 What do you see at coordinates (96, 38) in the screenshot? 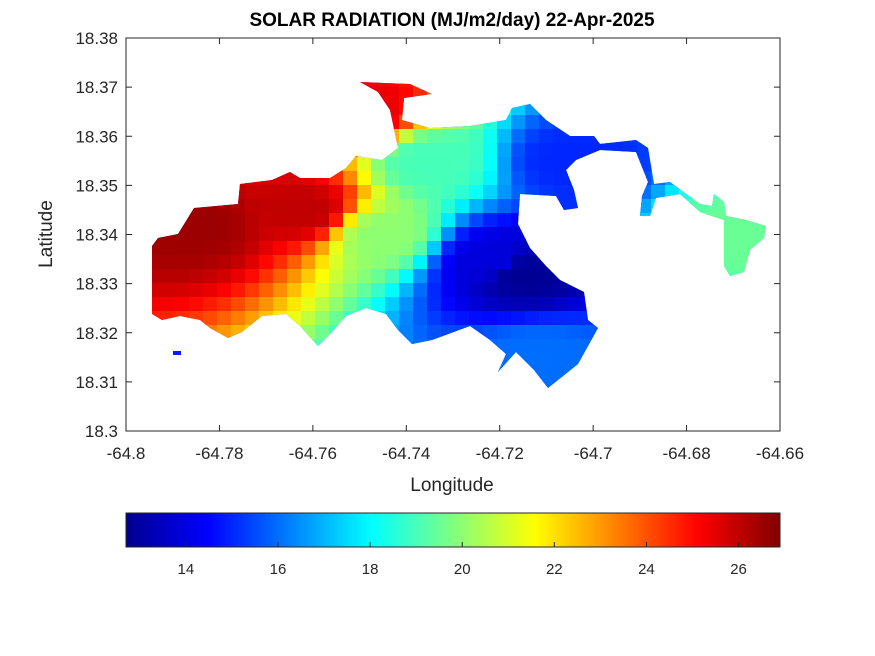
I see `y-tick-label: 18.38` at bounding box center [96, 38].